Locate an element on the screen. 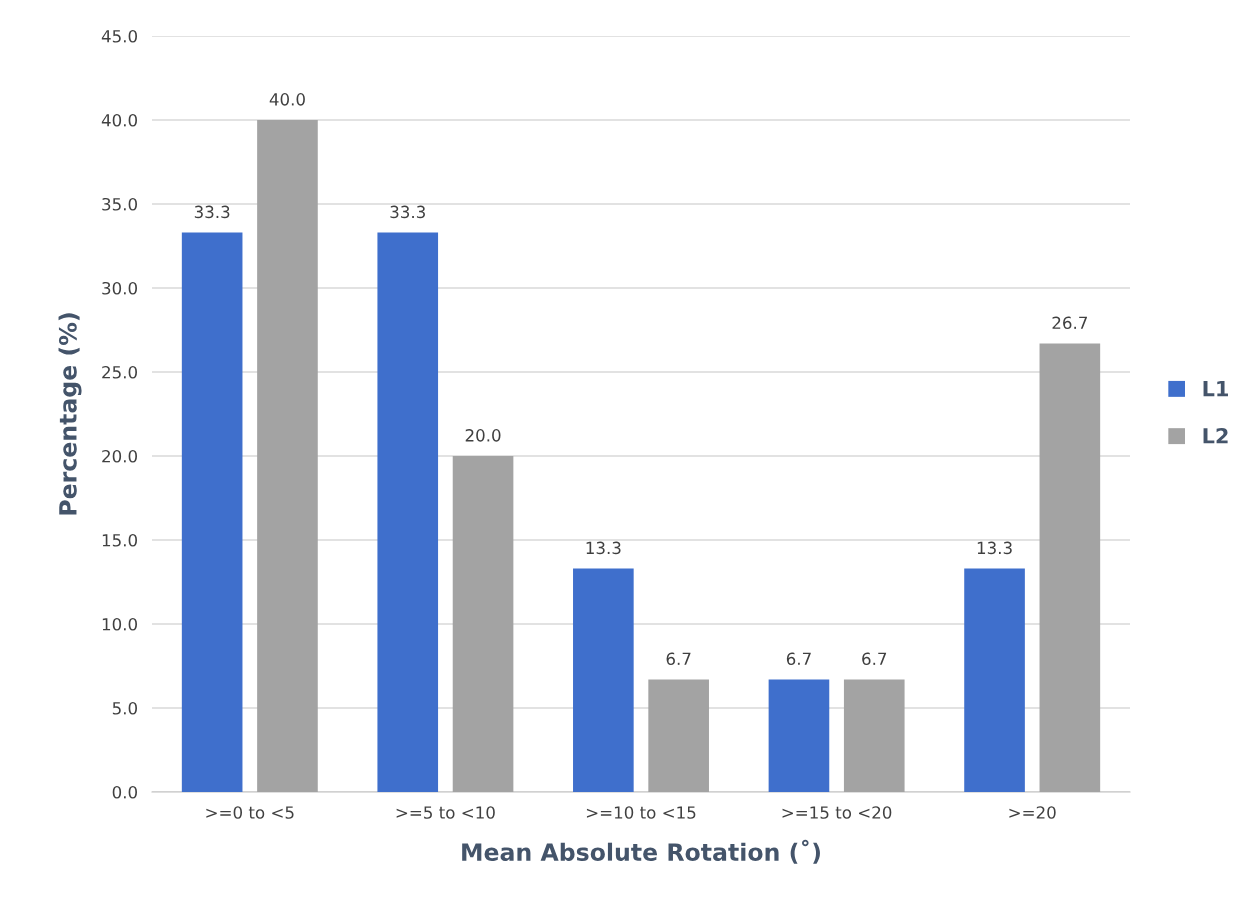  y-tick-label: 25.0 is located at coordinates (119, 372).